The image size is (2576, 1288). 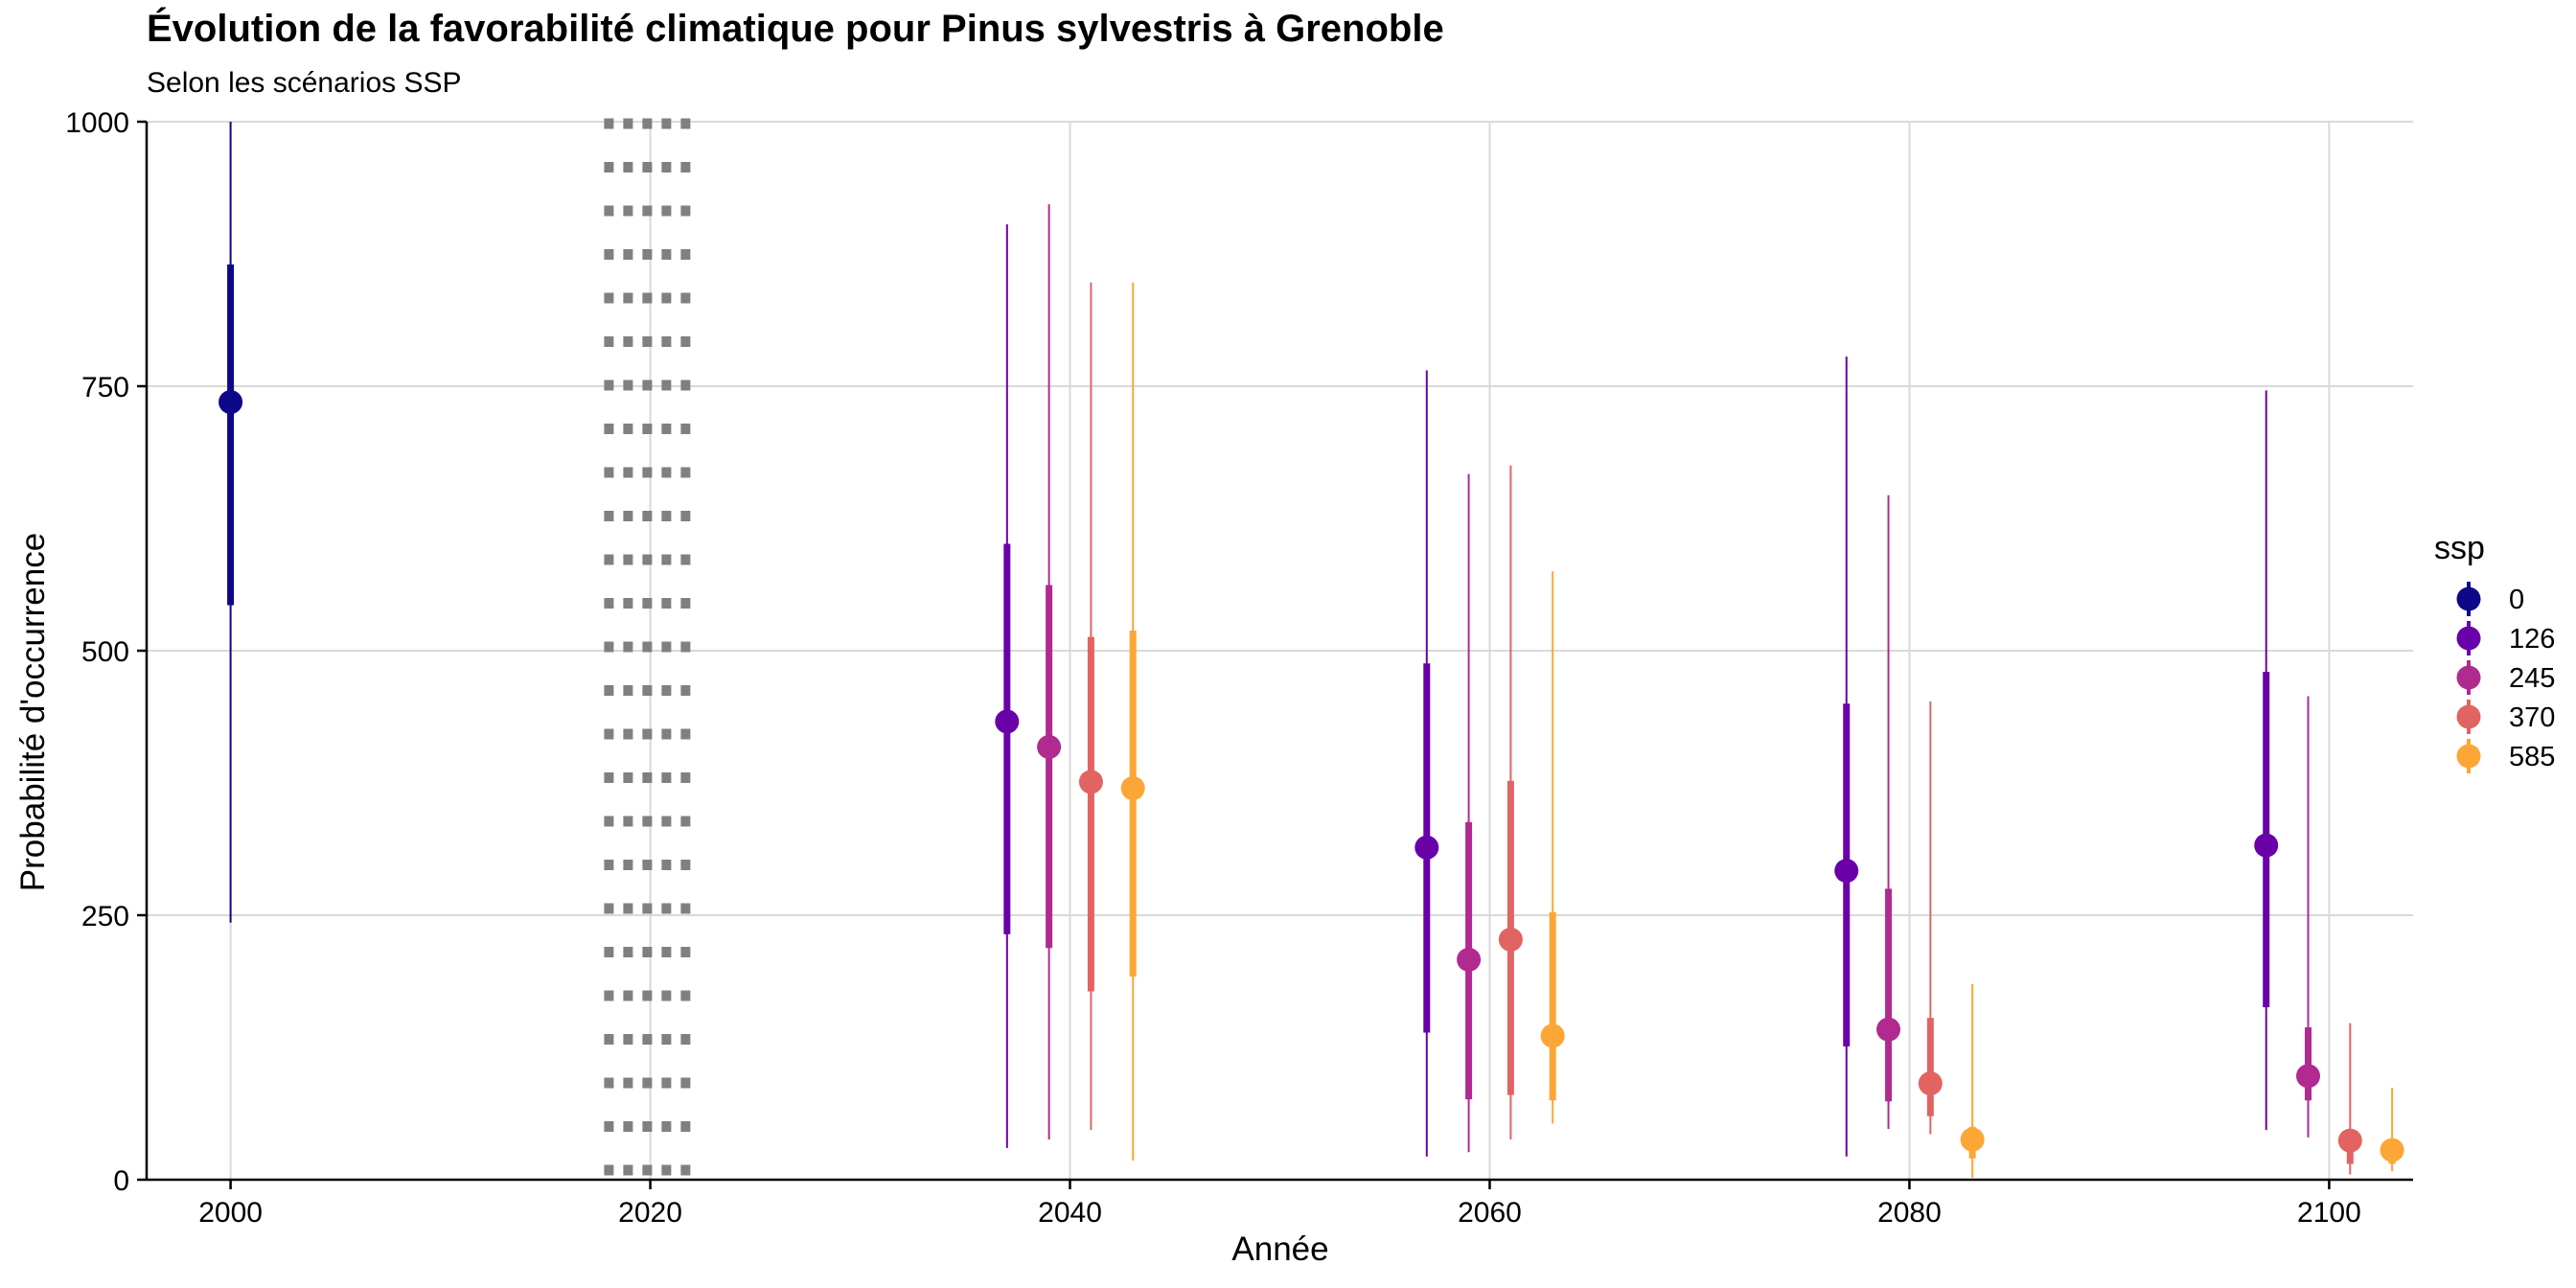 What do you see at coordinates (1070, 1213) in the screenshot?
I see `x-tick-label: 2040` at bounding box center [1070, 1213].